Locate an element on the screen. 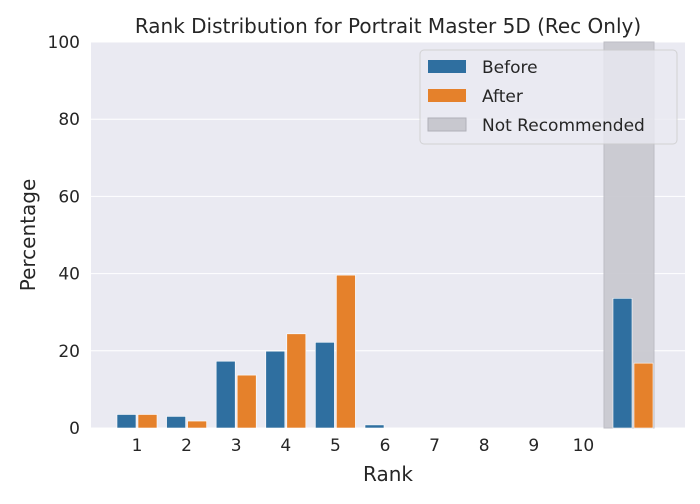 The height and width of the screenshot is (504, 700). legend-swatch-after is located at coordinates (447, 95).